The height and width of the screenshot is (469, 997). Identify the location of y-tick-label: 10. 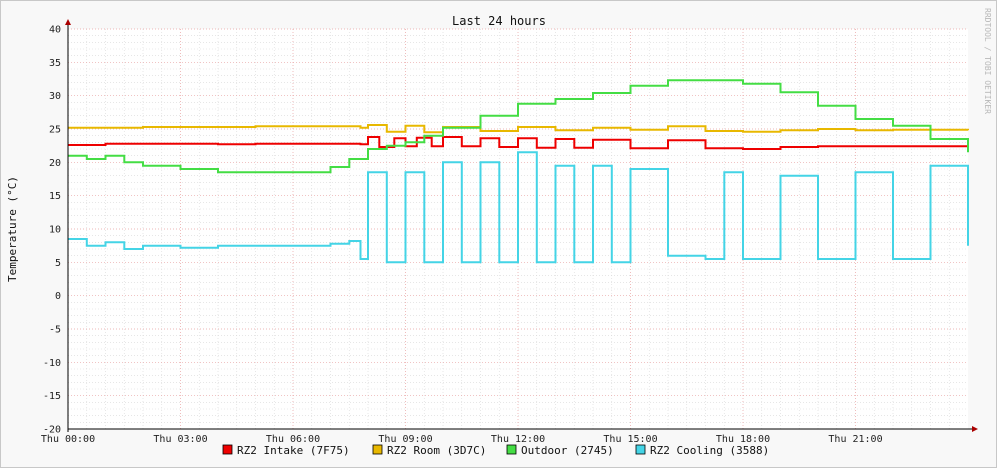
(55, 230).